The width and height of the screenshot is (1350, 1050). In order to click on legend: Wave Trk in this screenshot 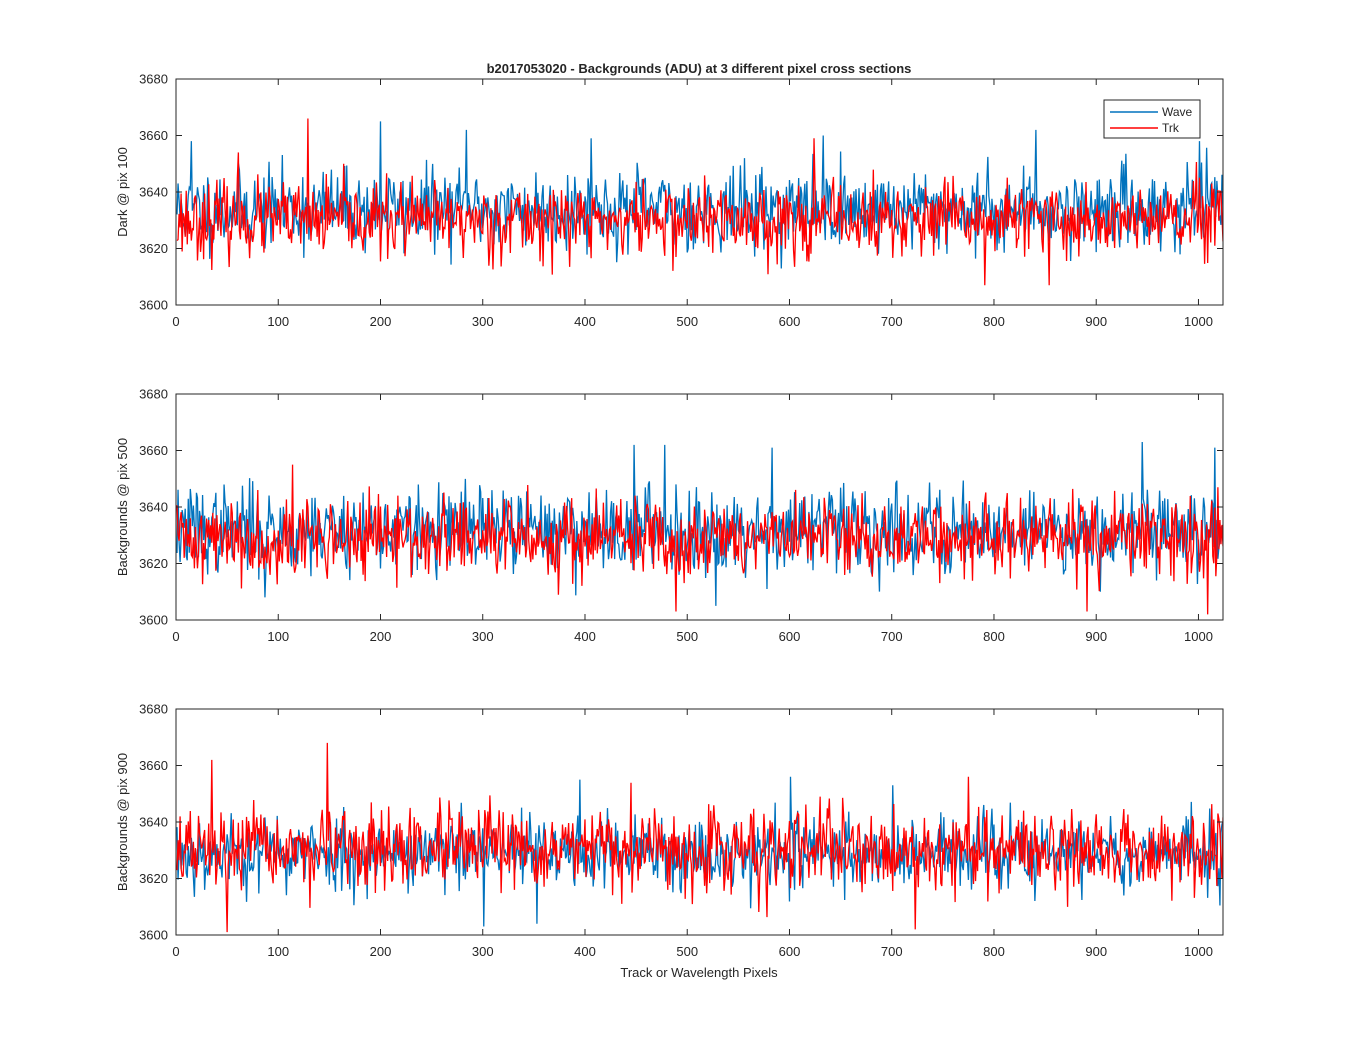, I will do `click(1152, 119)`.